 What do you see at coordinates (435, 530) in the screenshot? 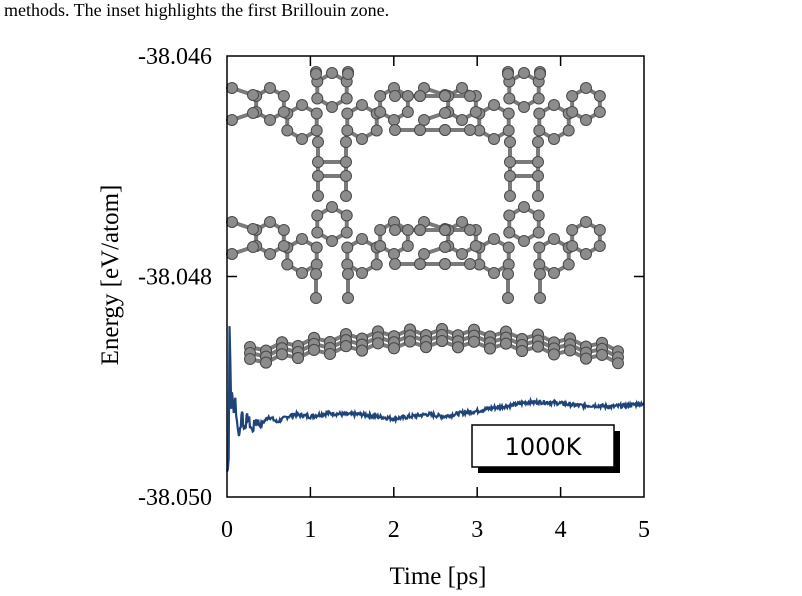
I see `x-tick-labels: 0 1 2 3 4 5` at bounding box center [435, 530].